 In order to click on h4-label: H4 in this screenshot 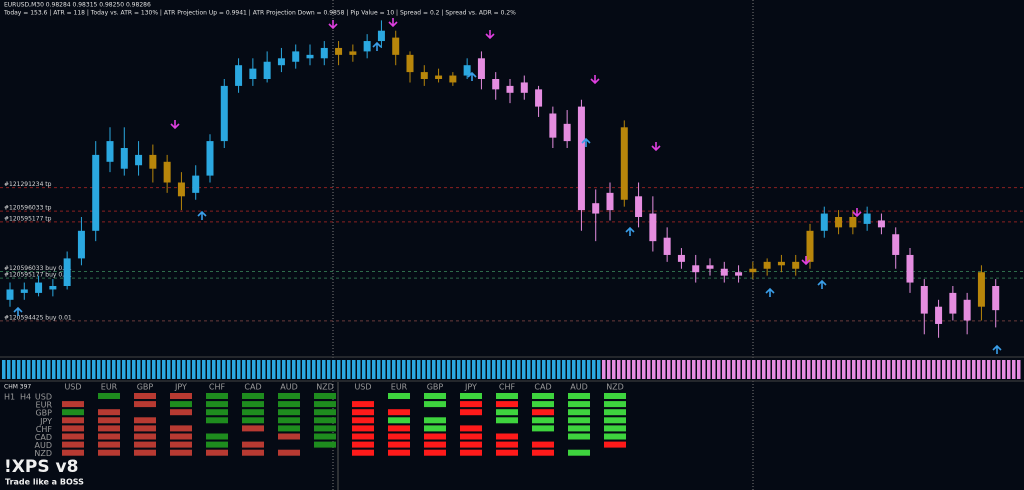, I will do `click(25, 397)`.